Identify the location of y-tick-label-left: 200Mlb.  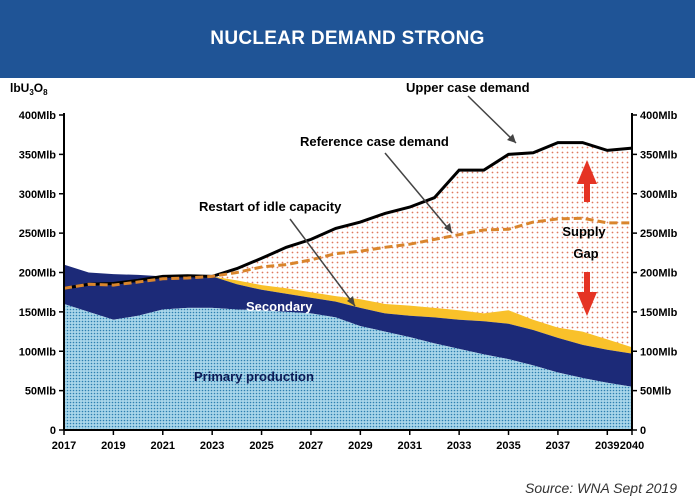
(38, 274).